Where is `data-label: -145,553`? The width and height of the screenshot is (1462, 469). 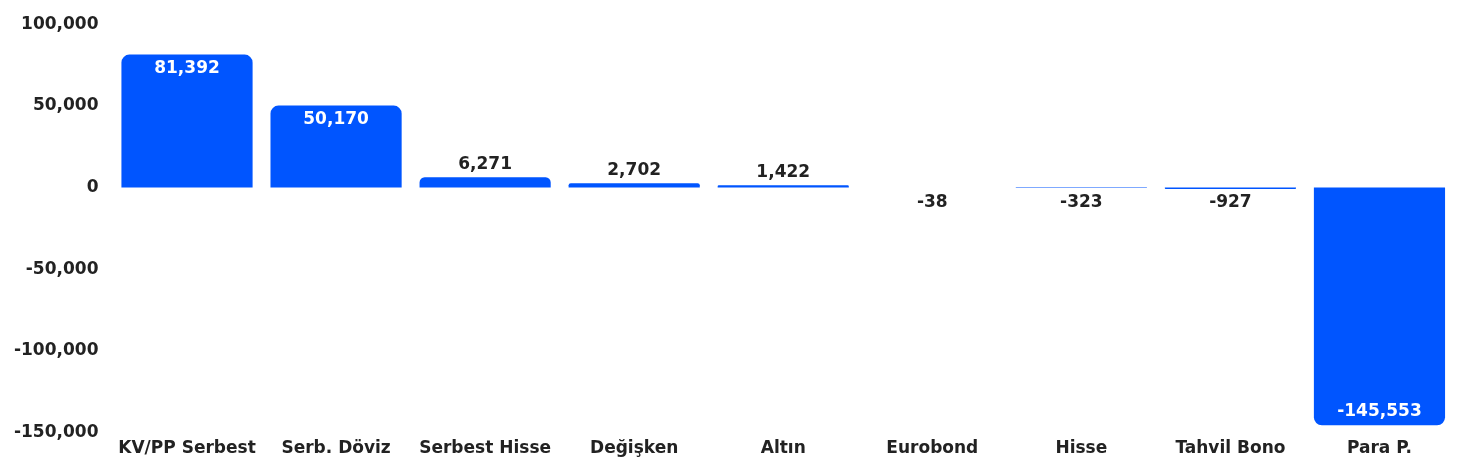 data-label: -145,553 is located at coordinates (1379, 409).